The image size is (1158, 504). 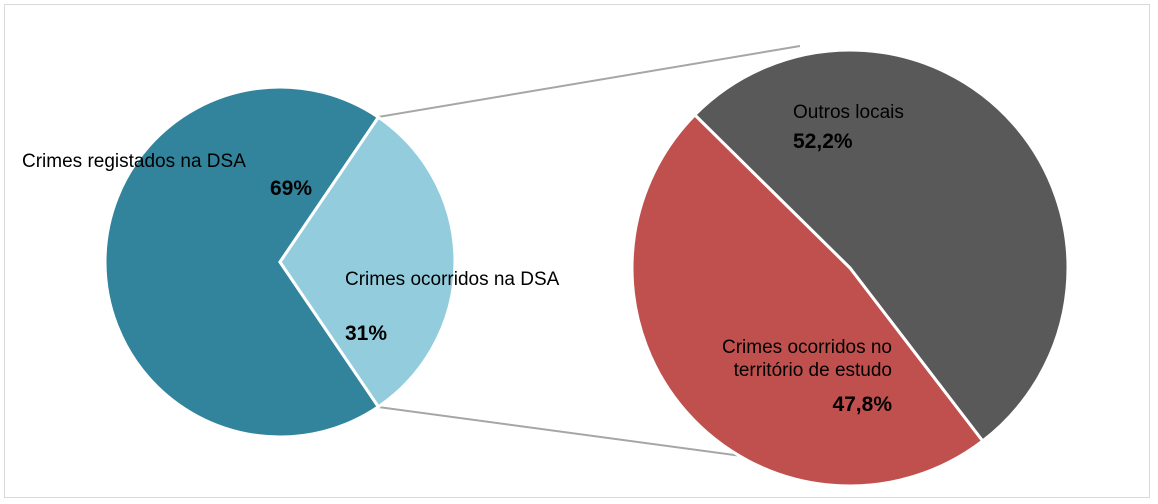 What do you see at coordinates (366, 333) in the screenshot?
I see `slice-value-label: 31%` at bounding box center [366, 333].